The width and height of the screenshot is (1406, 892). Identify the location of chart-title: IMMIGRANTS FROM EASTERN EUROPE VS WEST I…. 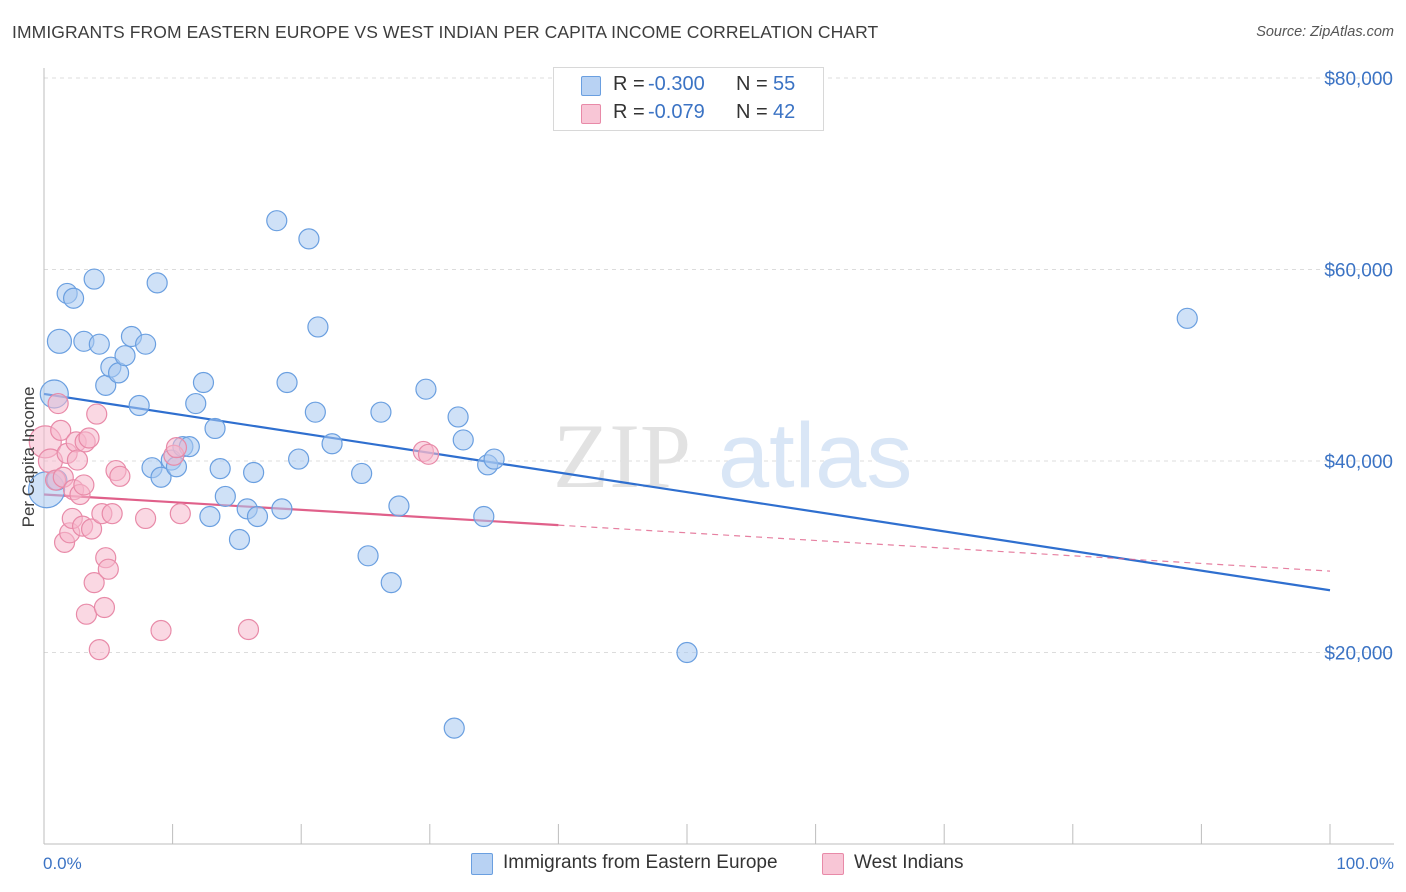
(445, 32).